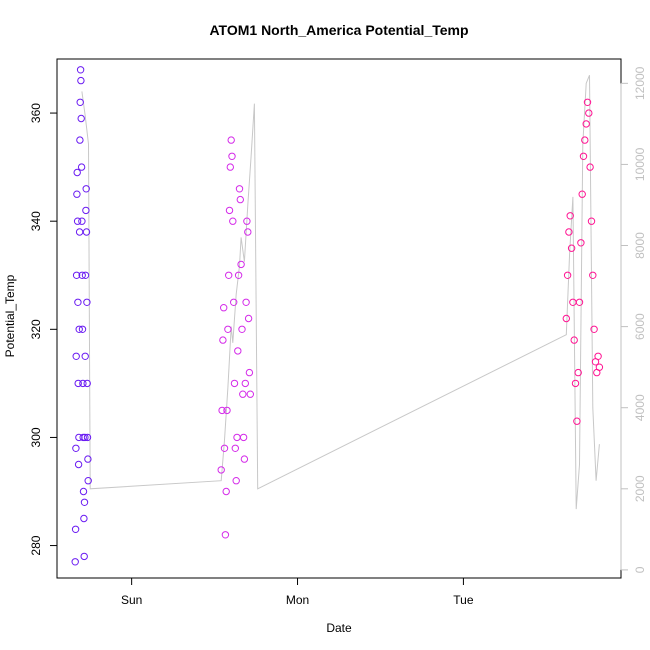 The width and height of the screenshot is (650, 650). Describe the element at coordinates (297, 600) in the screenshot. I see `x-tick-label: Mon` at that location.